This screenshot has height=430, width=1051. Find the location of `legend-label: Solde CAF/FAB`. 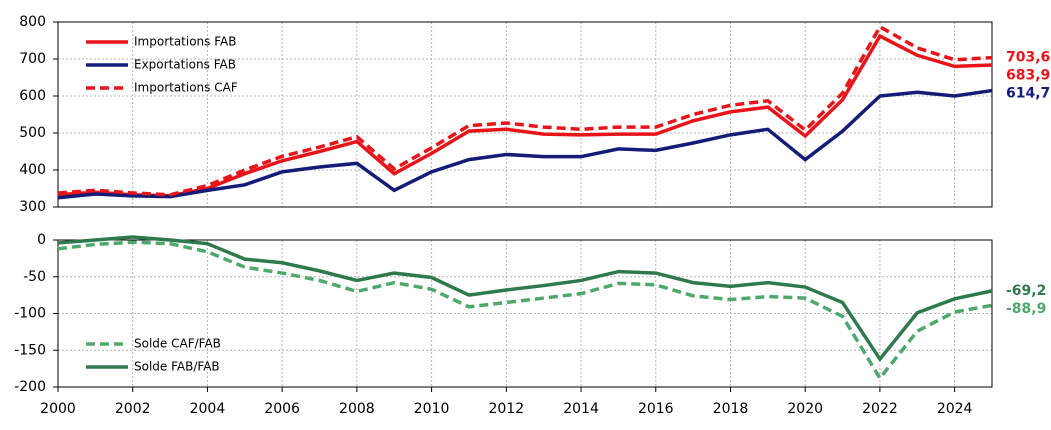

legend-label: Solde CAF/FAB is located at coordinates (177, 344).